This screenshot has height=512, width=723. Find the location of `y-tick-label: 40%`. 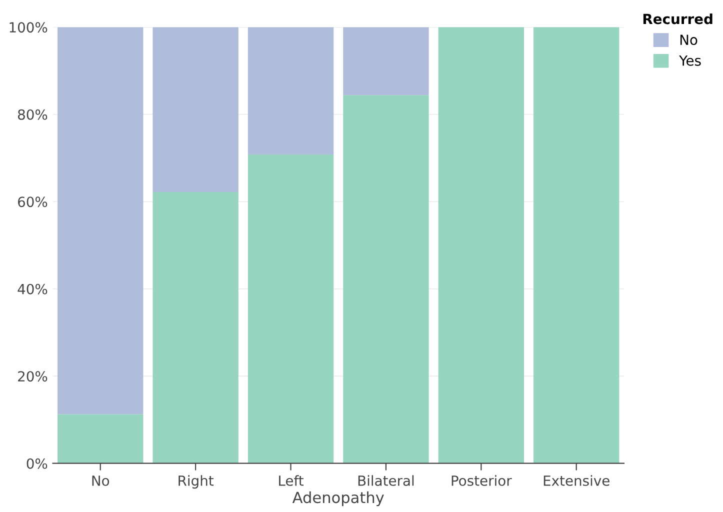

y-tick-label: 40% is located at coordinates (33, 289).